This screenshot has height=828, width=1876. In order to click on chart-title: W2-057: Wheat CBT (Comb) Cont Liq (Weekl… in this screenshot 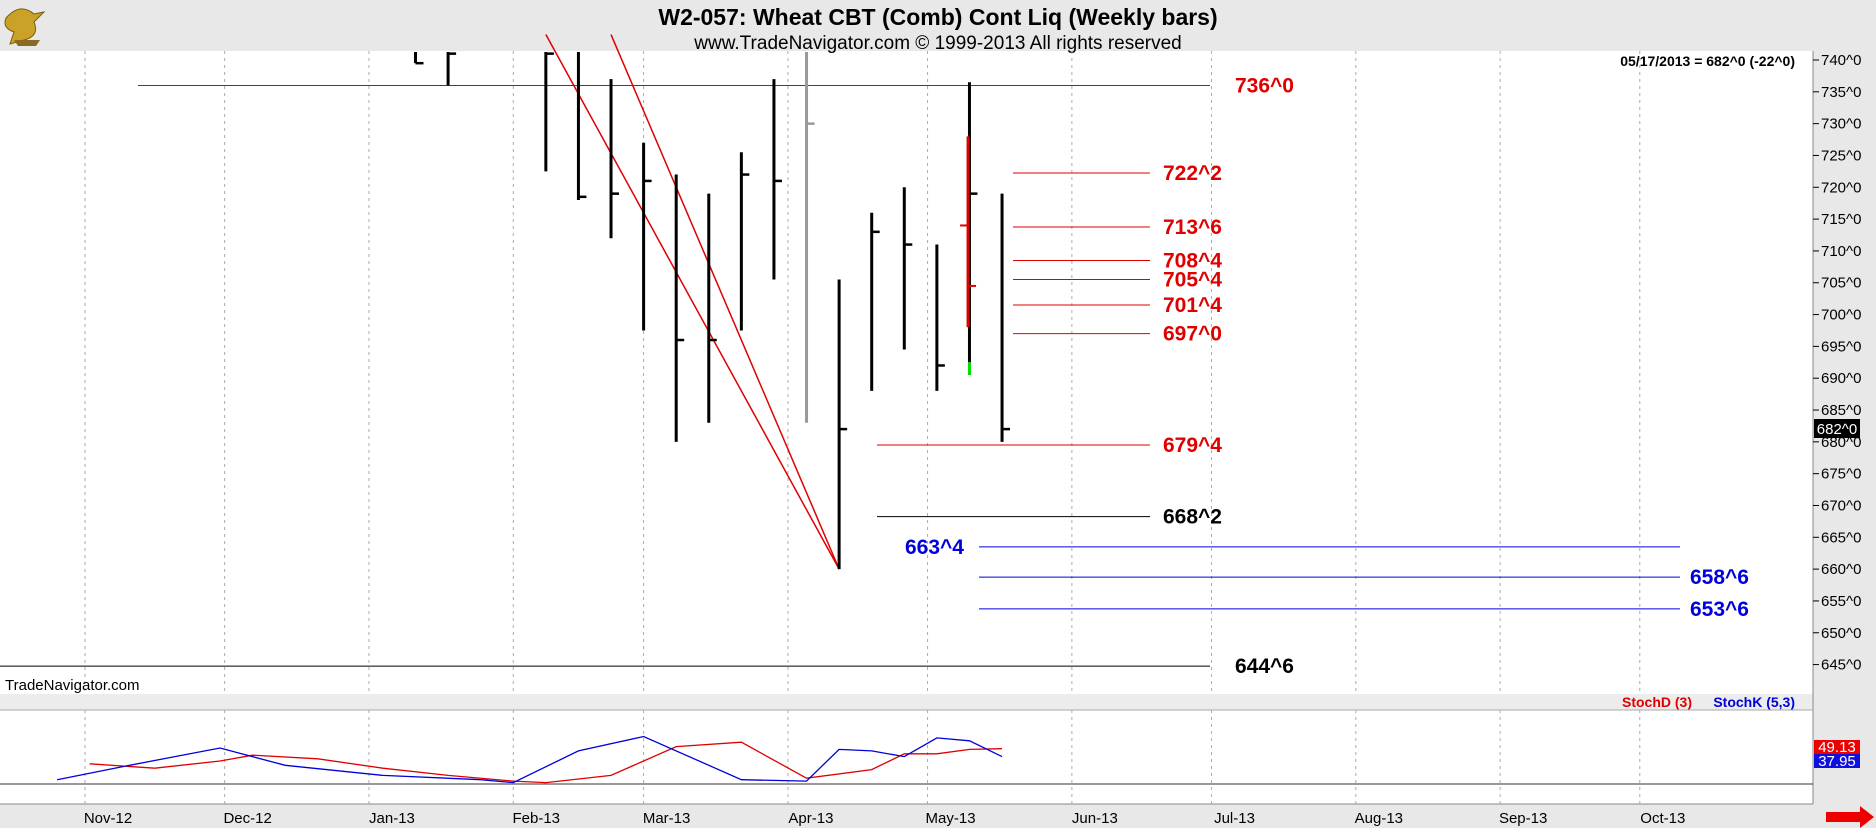, I will do `click(937, 17)`.